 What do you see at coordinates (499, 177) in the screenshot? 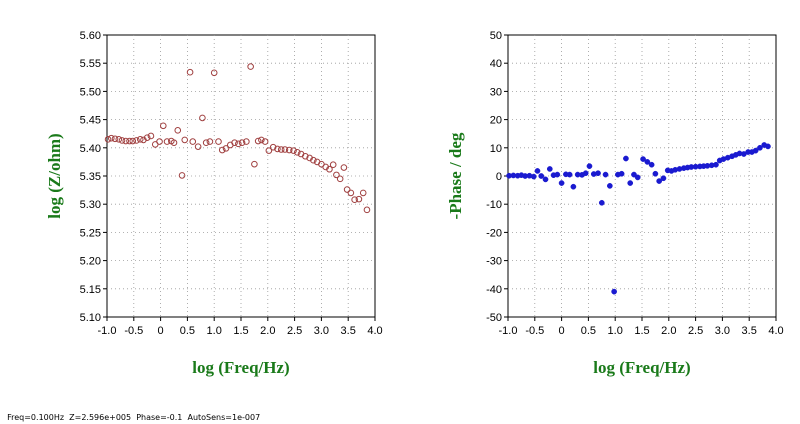
I see `y-tick-label: 0` at bounding box center [499, 177].